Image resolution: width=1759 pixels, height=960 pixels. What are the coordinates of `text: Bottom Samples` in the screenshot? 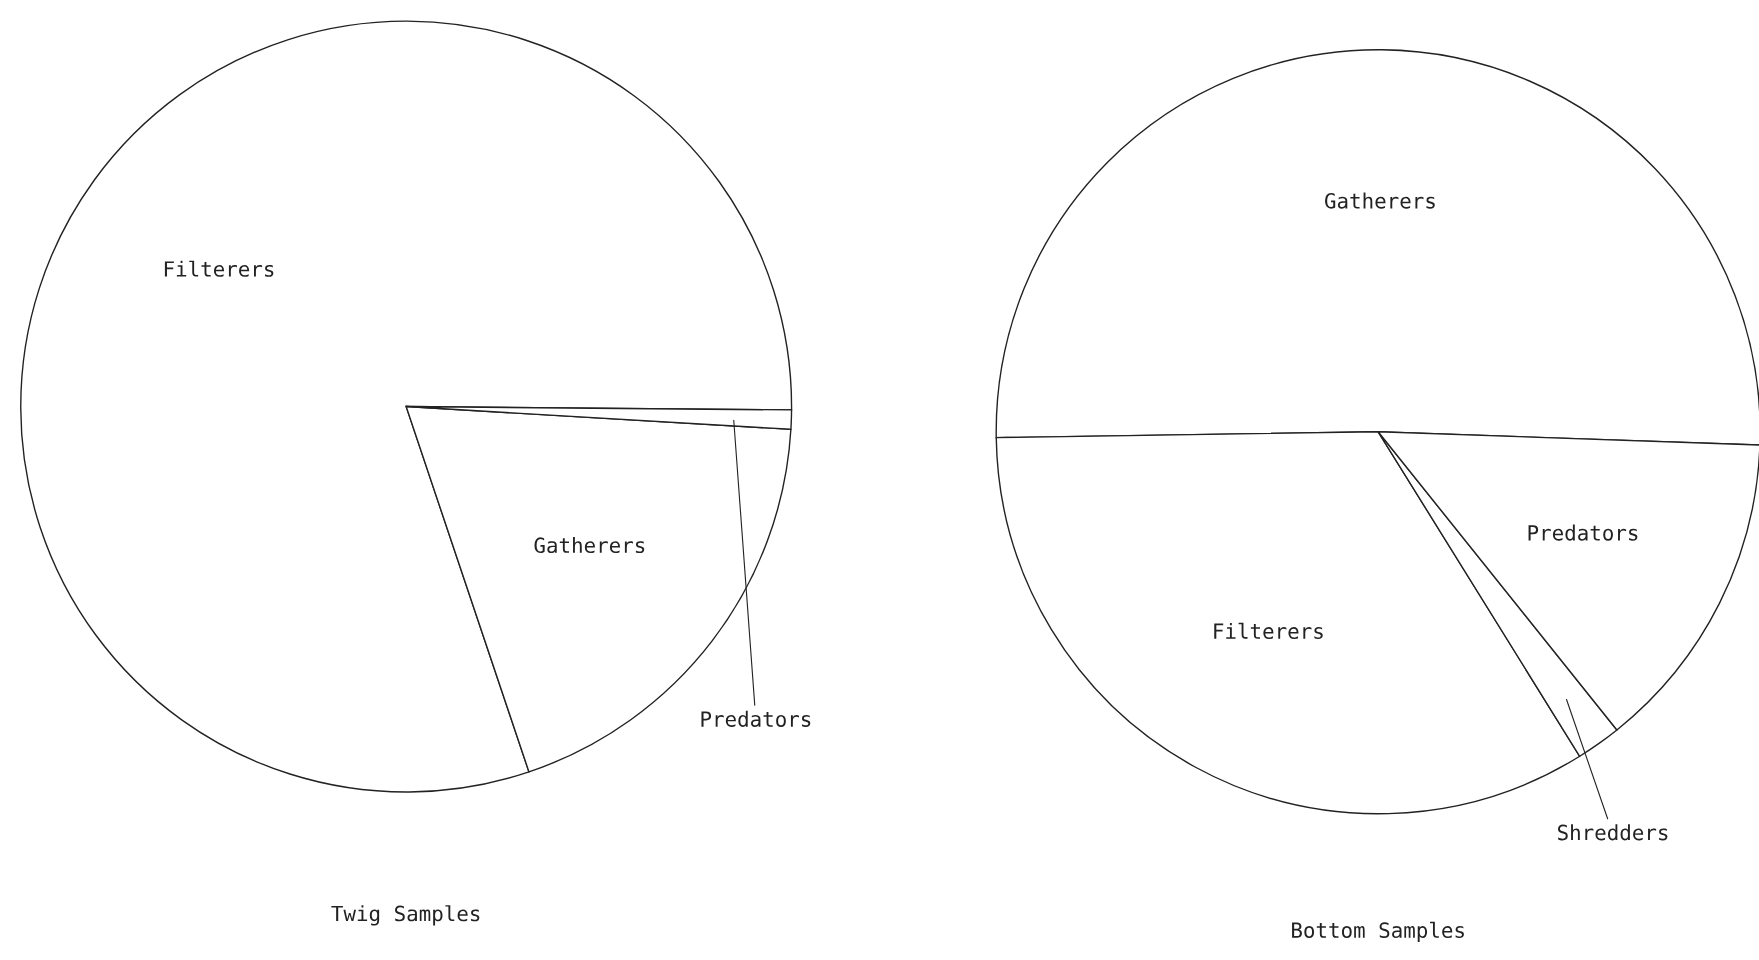 It's located at (1378, 932).